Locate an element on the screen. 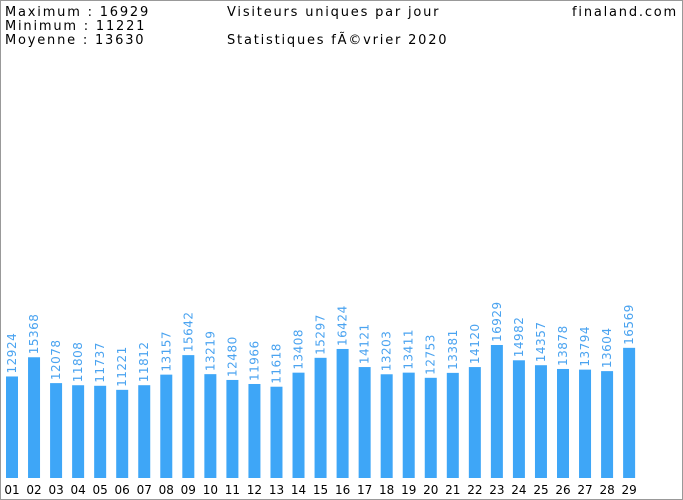  x-tick-label: 01 is located at coordinates (11, 490).